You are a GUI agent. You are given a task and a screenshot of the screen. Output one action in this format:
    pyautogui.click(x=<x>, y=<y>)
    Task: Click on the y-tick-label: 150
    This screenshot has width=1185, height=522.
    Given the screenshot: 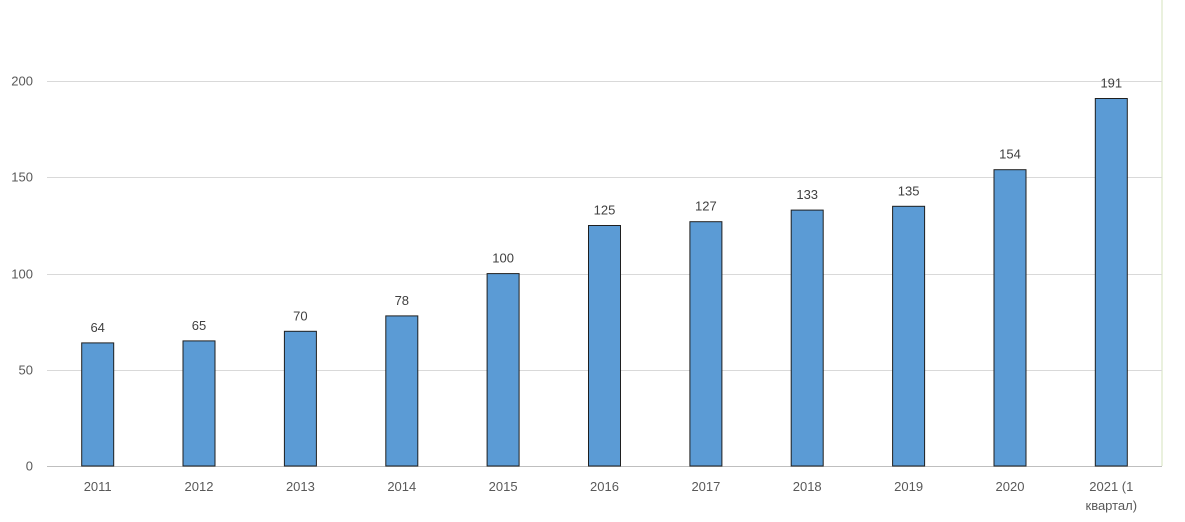 What is the action you would take?
    pyautogui.click(x=22, y=177)
    